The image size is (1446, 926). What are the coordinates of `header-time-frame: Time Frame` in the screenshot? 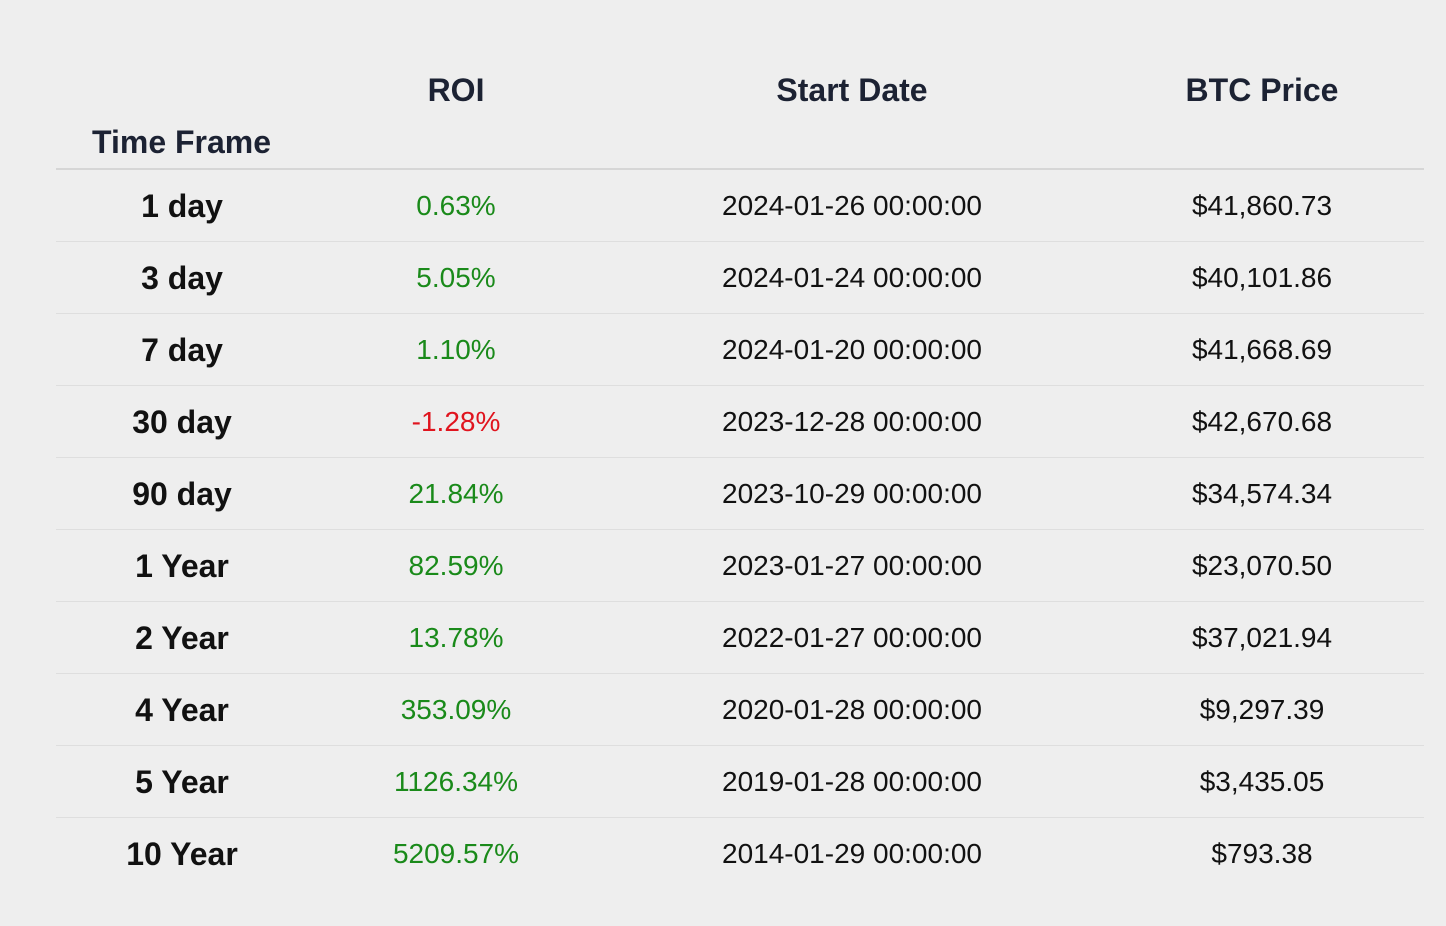 It's located at (182, 142).